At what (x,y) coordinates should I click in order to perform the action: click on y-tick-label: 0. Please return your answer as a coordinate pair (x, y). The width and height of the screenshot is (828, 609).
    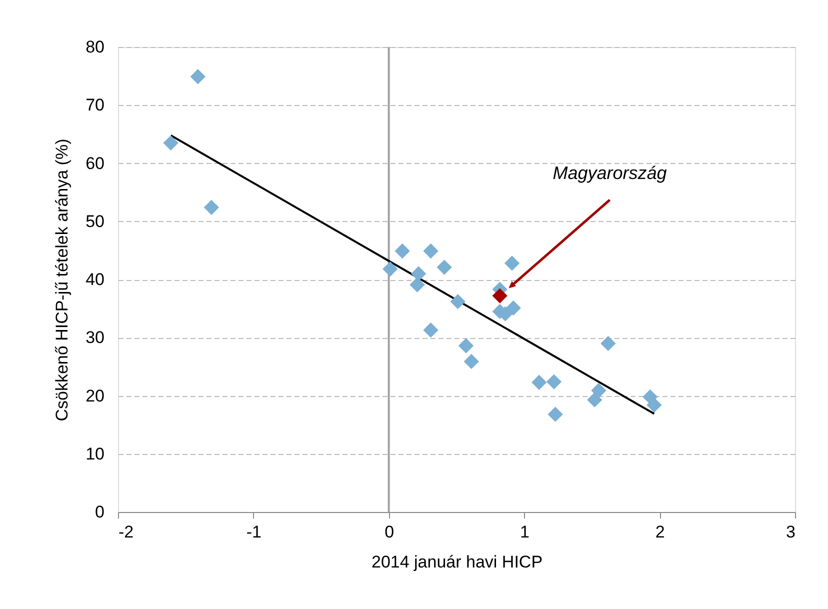
    Looking at the image, I should click on (99, 512).